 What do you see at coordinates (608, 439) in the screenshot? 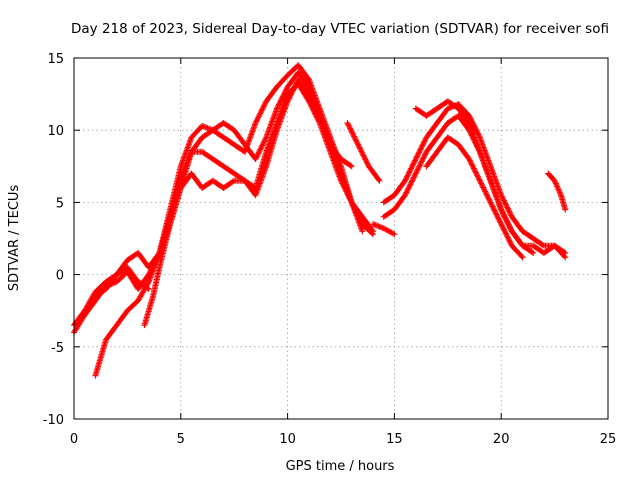
I see `x-tick-label: 25` at bounding box center [608, 439].